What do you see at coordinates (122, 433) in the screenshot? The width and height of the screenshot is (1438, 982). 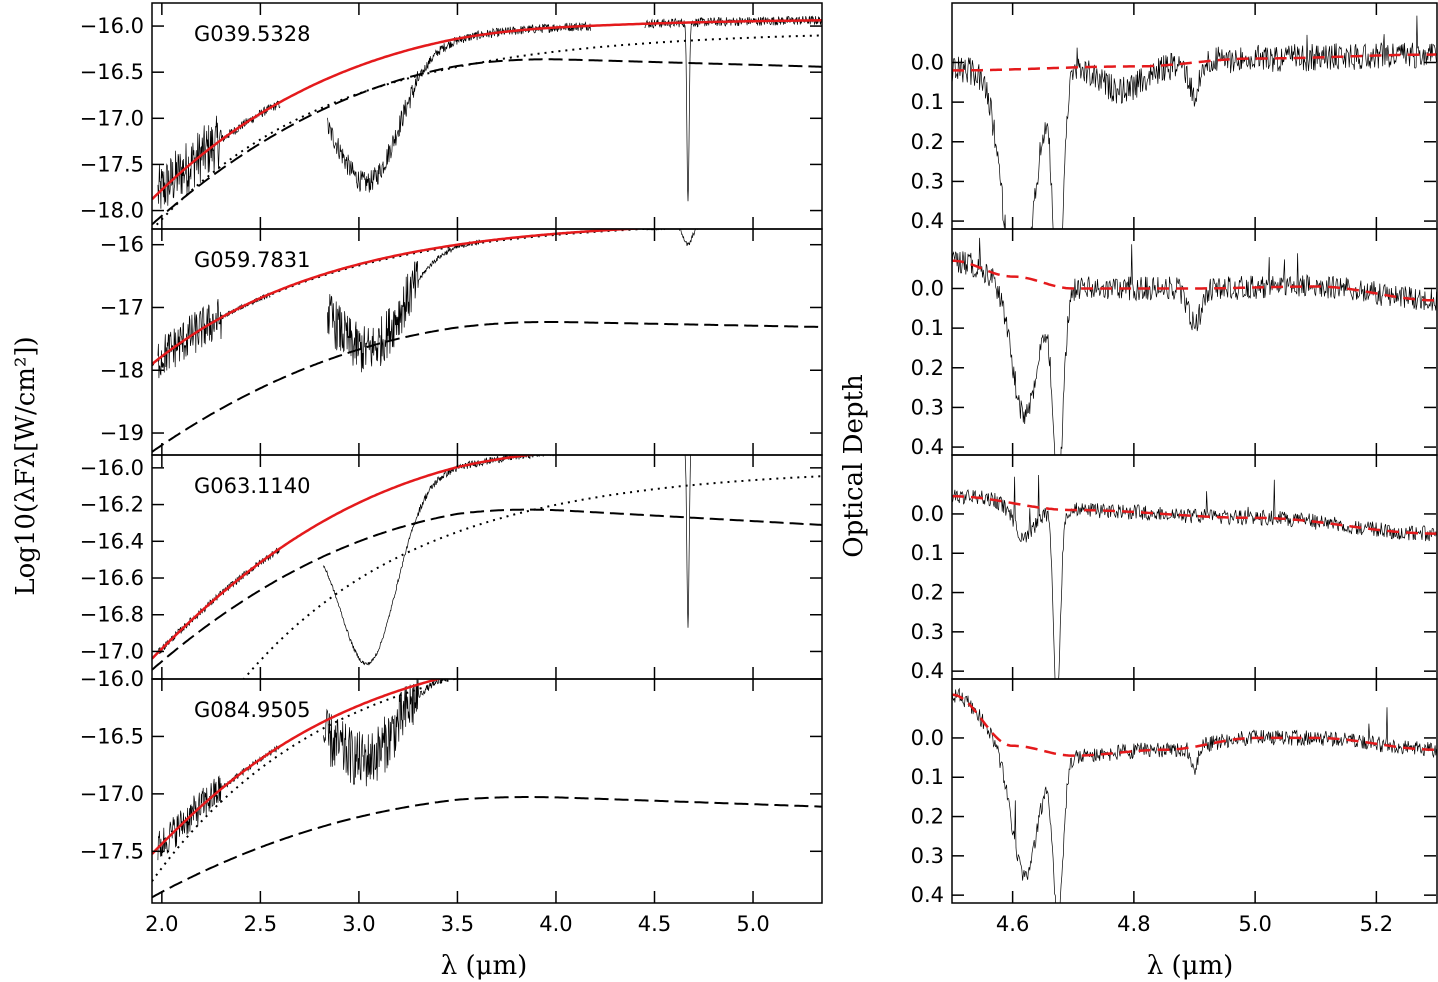 I see `y-tick-label: −19` at bounding box center [122, 433].